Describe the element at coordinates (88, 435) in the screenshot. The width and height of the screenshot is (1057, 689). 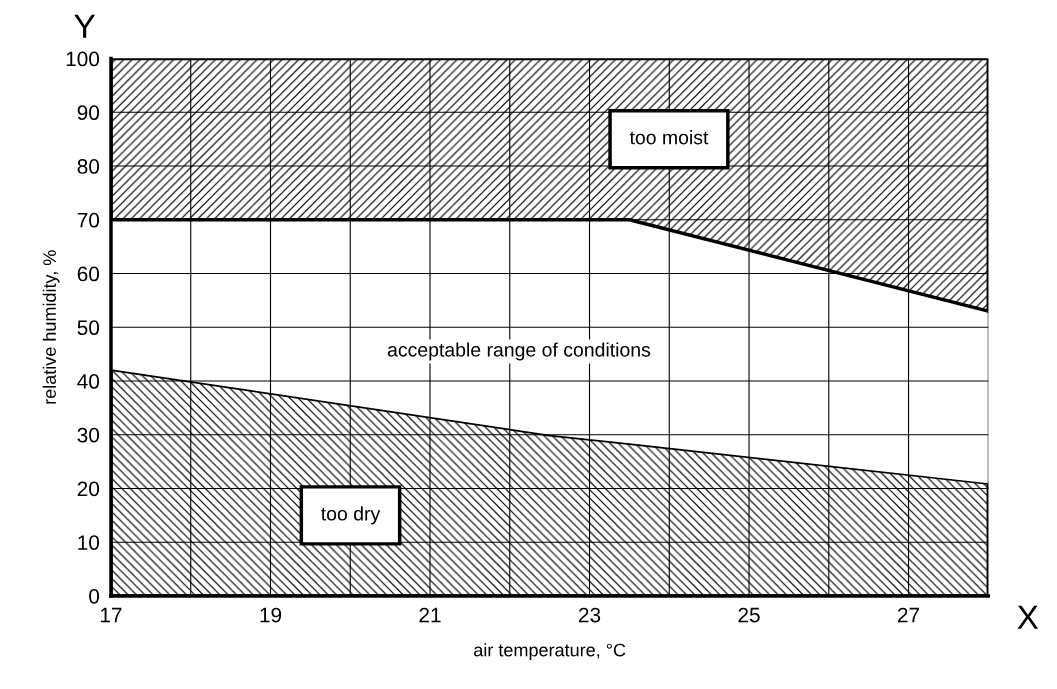
I see `y-tick-label: 30` at that location.